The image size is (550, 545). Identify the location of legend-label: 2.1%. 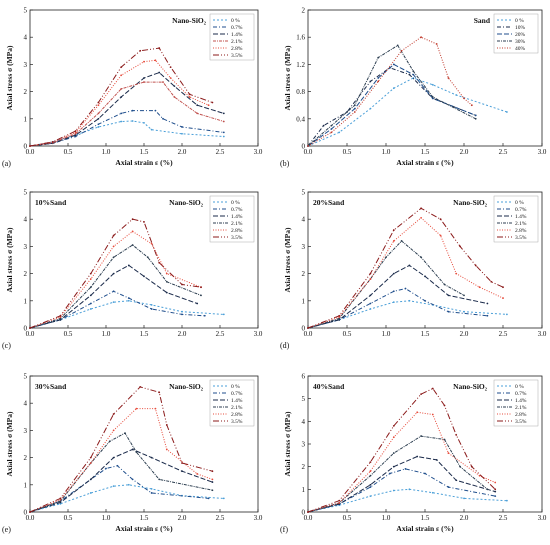
(237, 42).